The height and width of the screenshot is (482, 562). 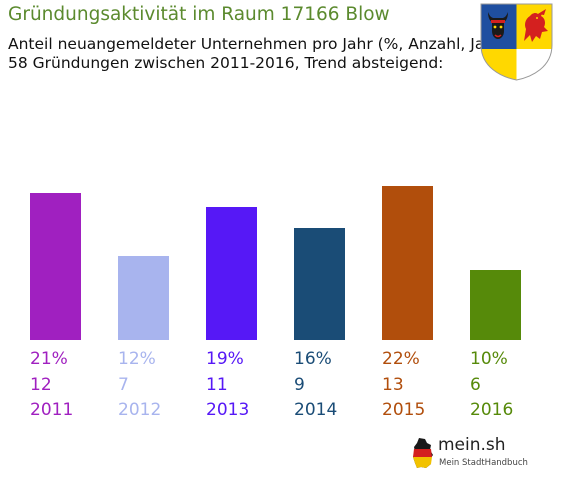 I want to click on year-label-2016: 2016, so click(x=491, y=410).